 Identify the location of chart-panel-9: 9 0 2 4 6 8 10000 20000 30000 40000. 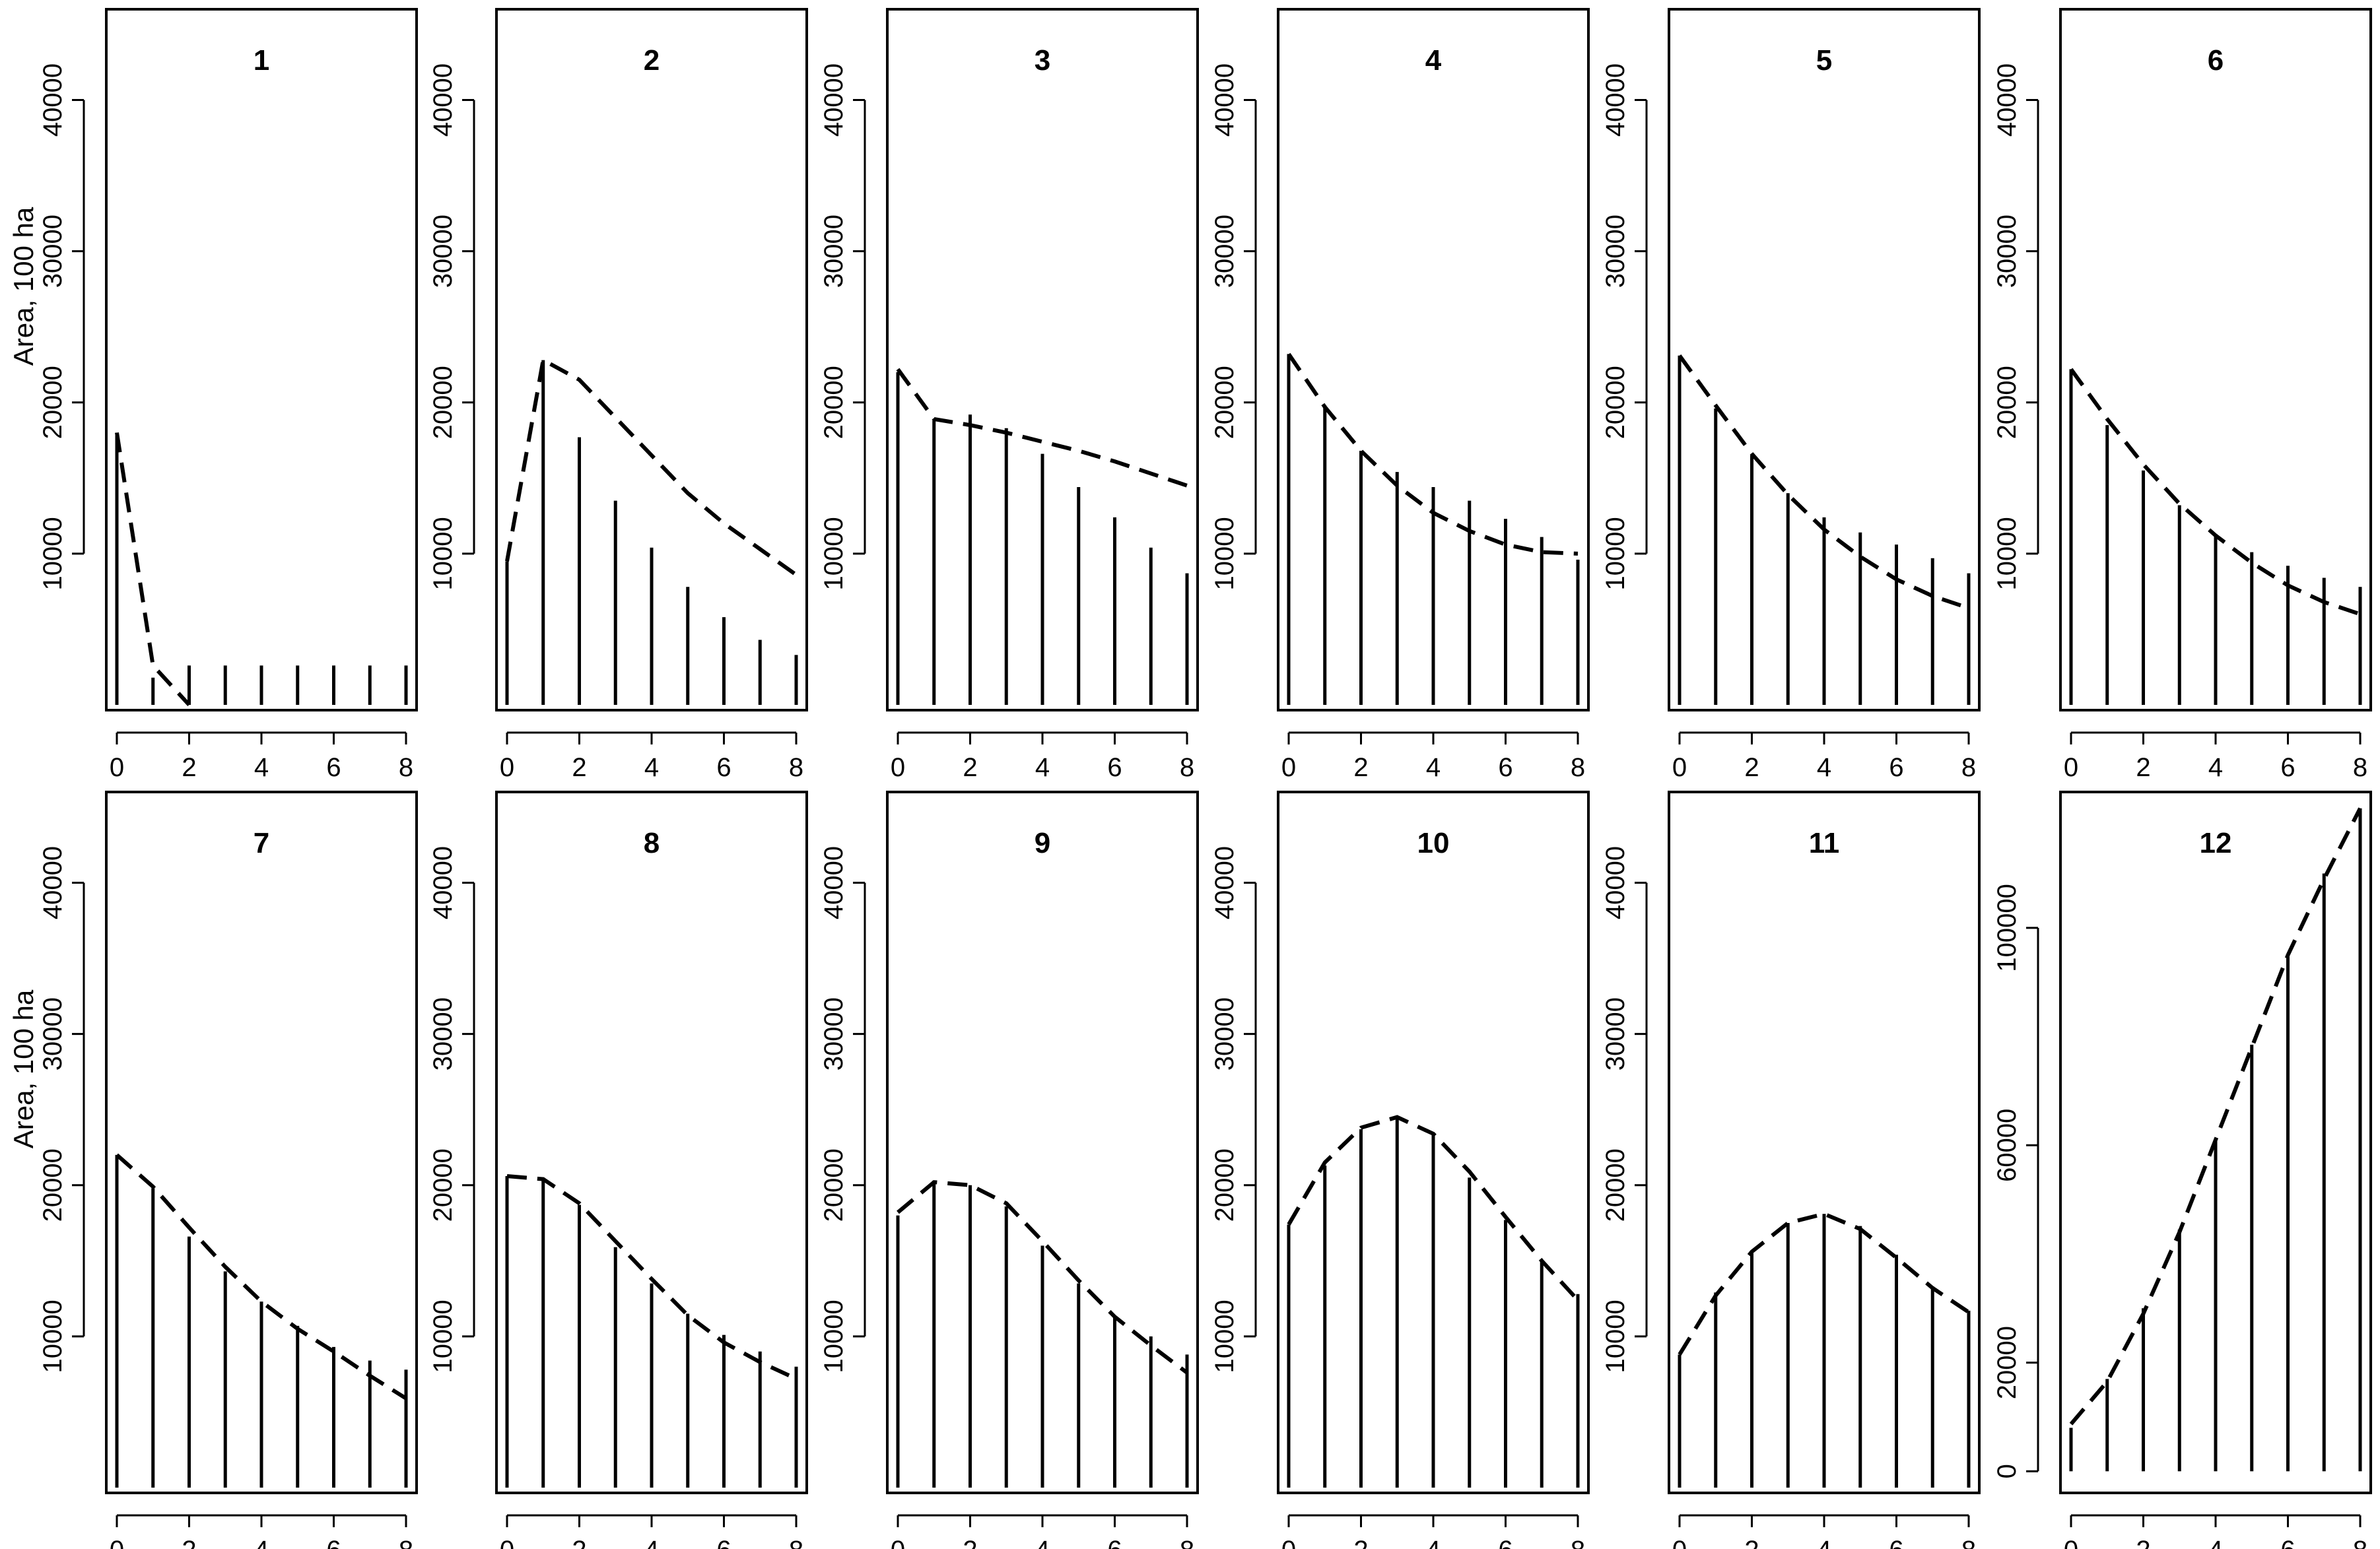
(1009, 1170).